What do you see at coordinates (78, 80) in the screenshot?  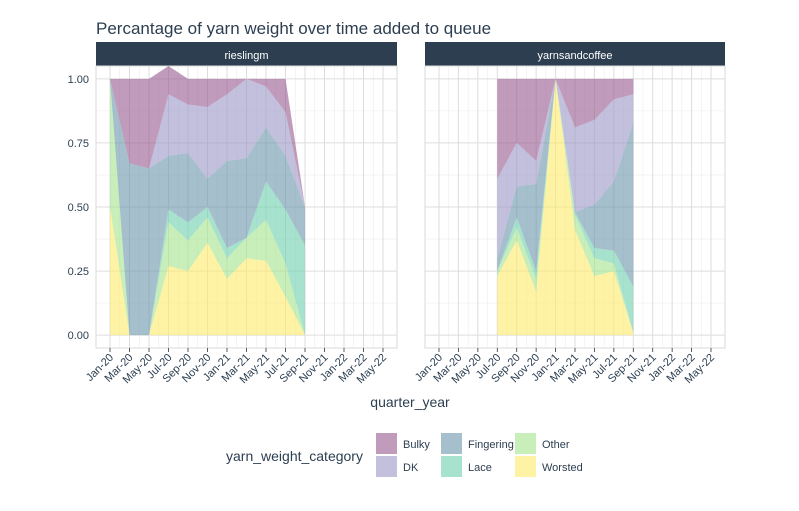 I see `y-tick-label: 1.00` at bounding box center [78, 80].